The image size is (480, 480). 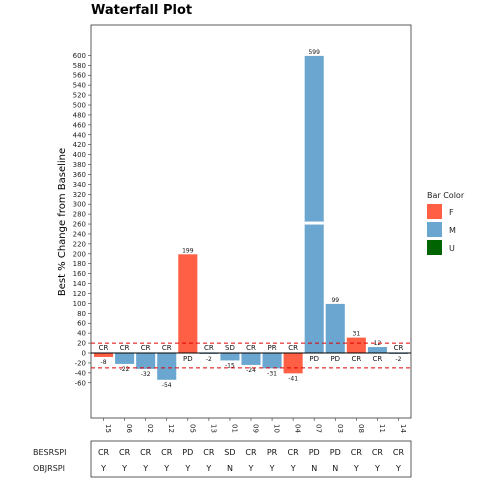 I want to click on y-tick-label: 140, so click(x=79, y=284).